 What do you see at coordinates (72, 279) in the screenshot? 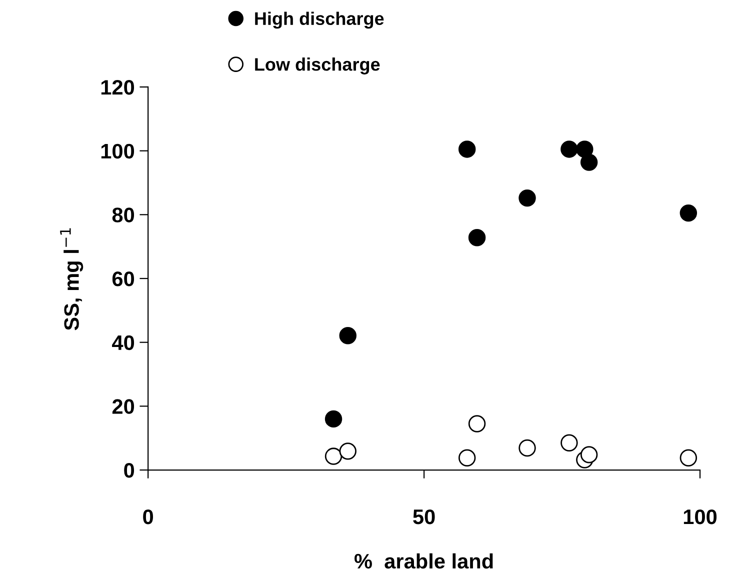
I see `y-axis-title: SS, mg l$^{−1}$` at bounding box center [72, 279].